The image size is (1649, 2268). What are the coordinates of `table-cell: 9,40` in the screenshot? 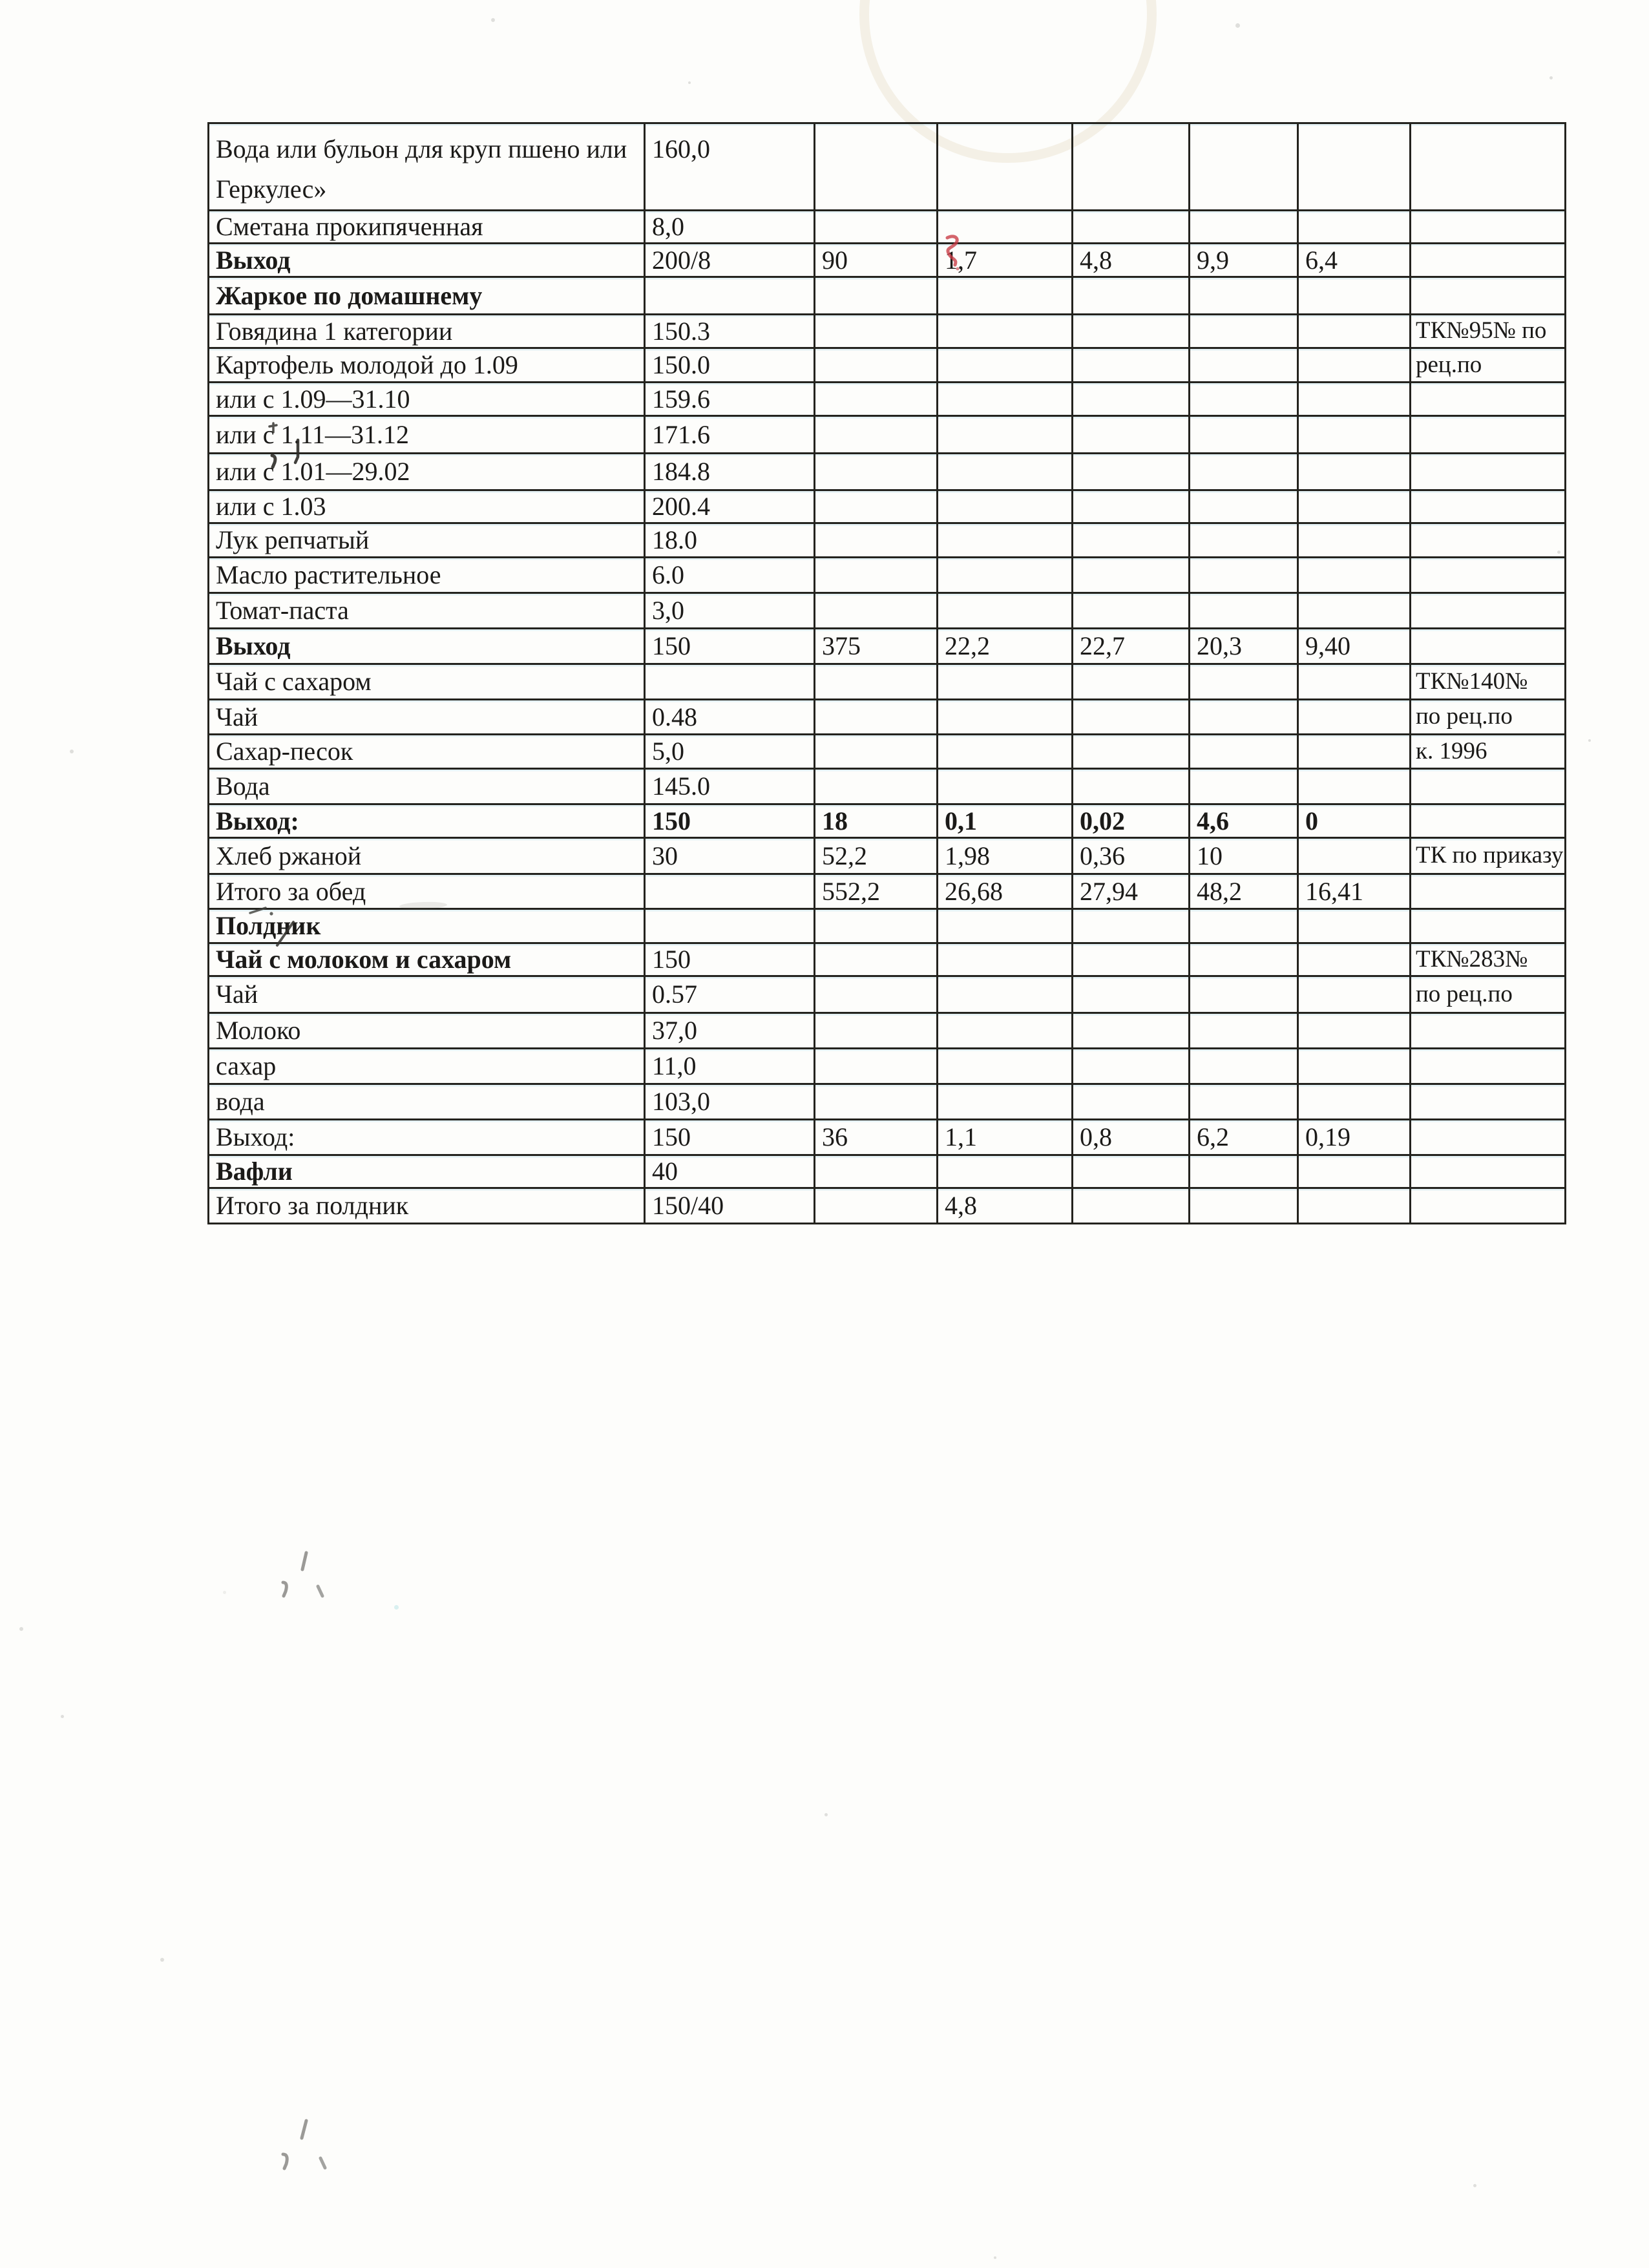 It's located at (1354, 646).